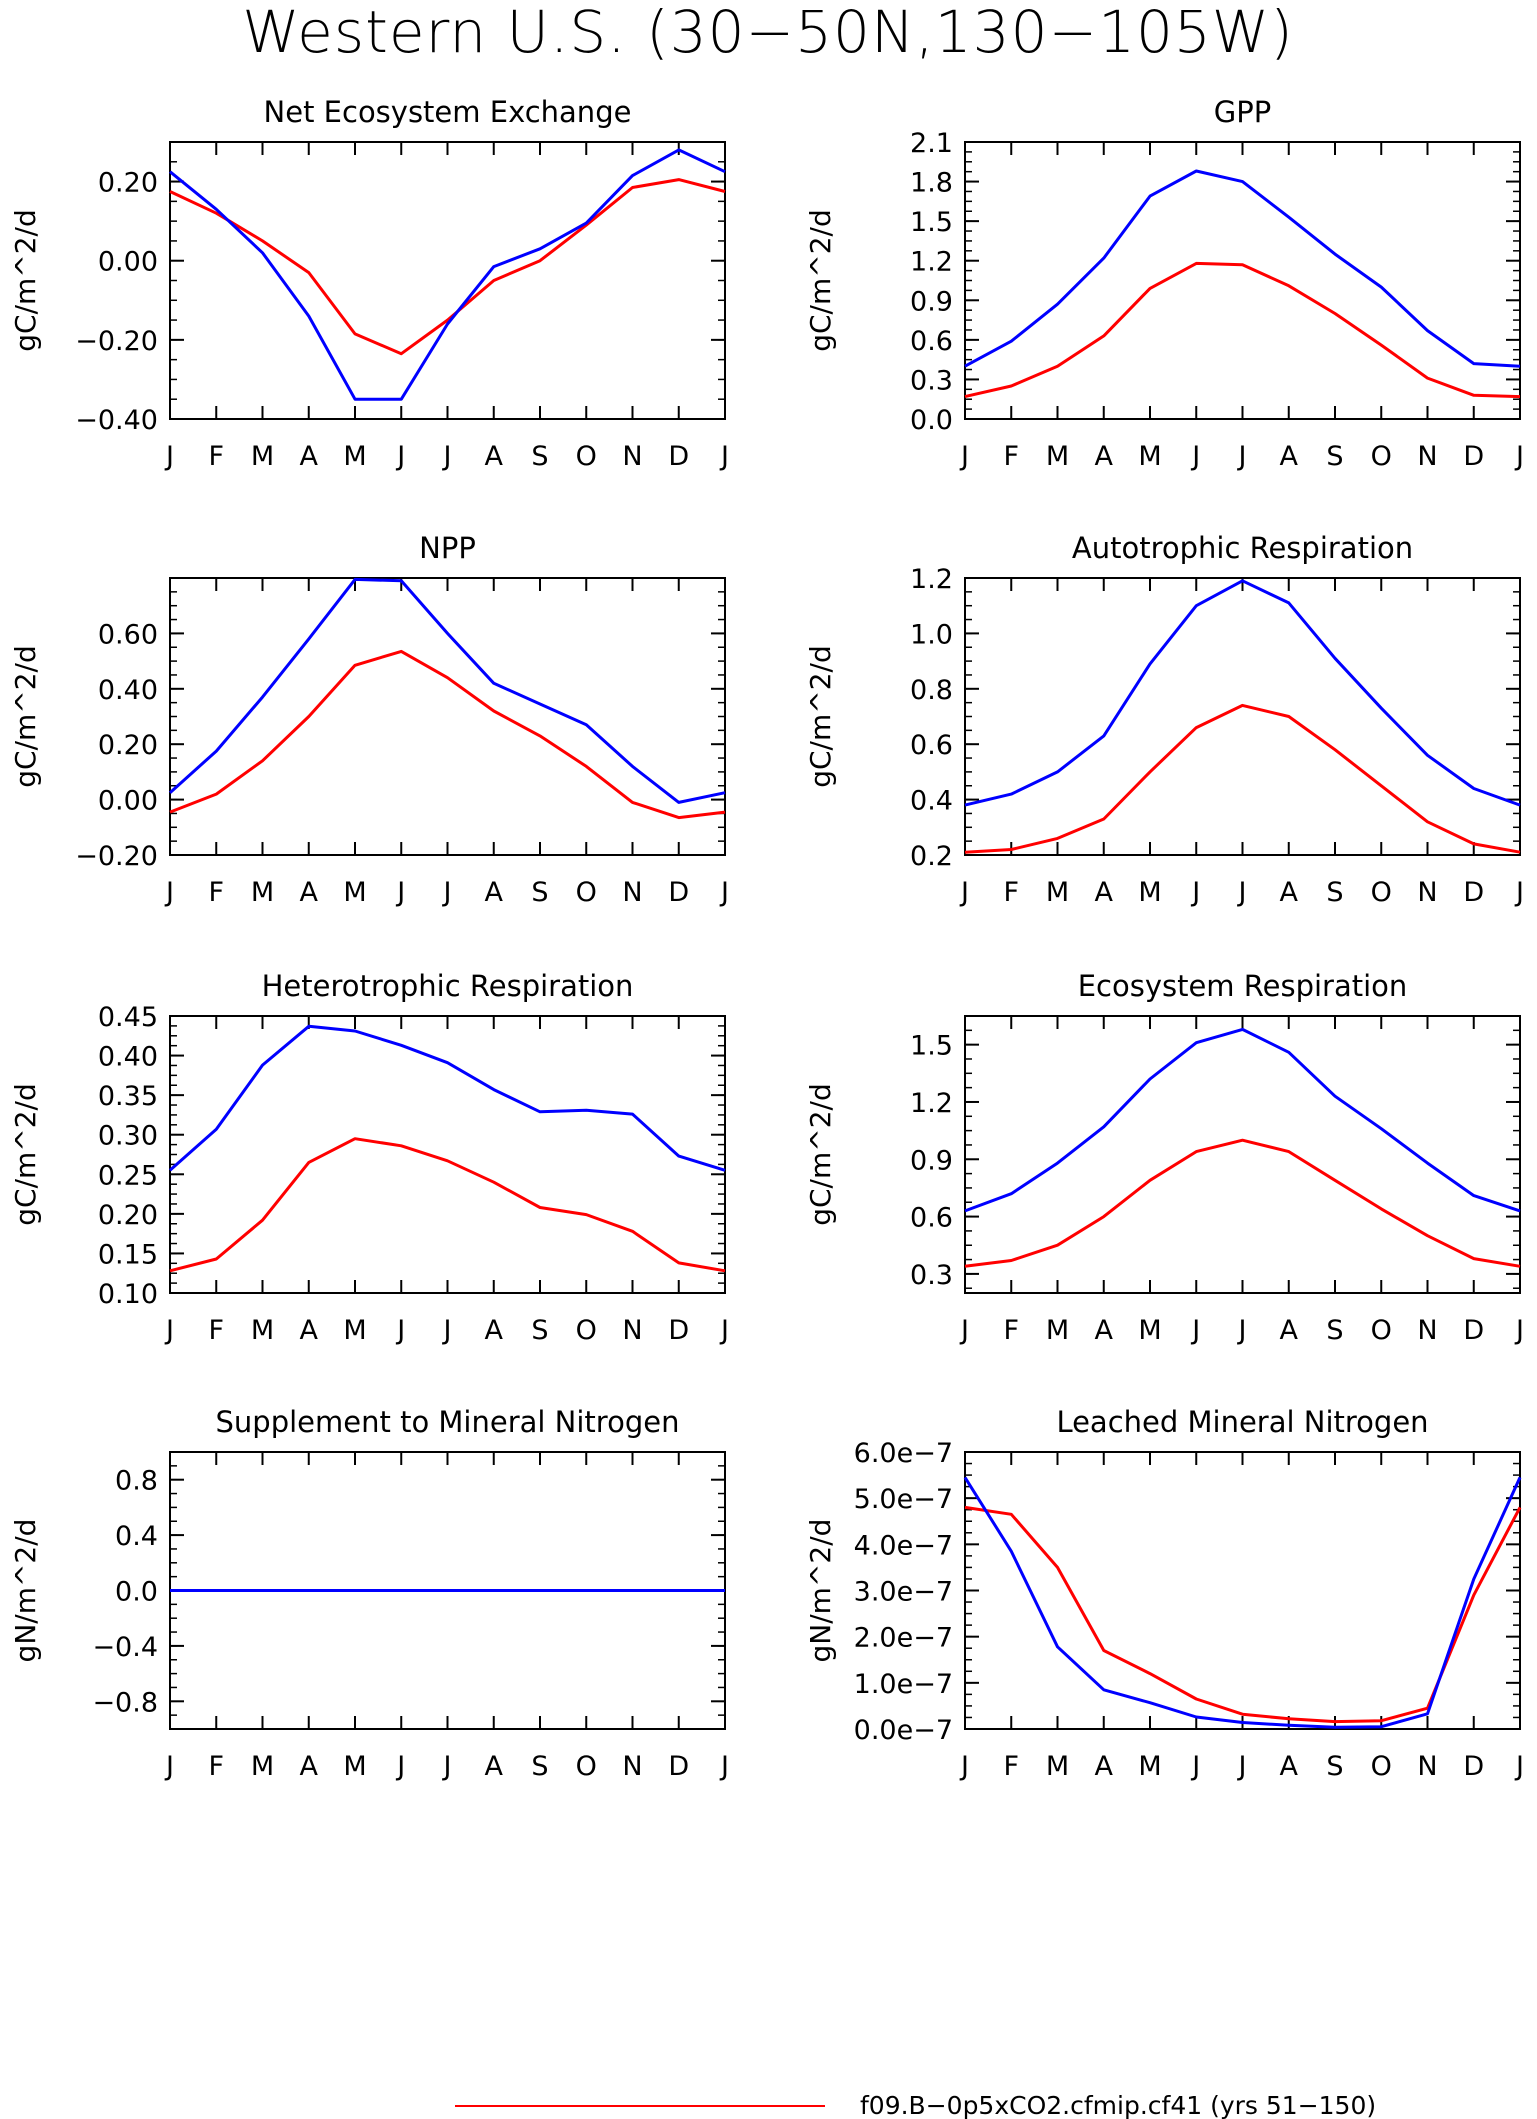 The image size is (1537, 2119). What do you see at coordinates (116, 856) in the screenshot?
I see `y-tick-label: −0.20` at bounding box center [116, 856].